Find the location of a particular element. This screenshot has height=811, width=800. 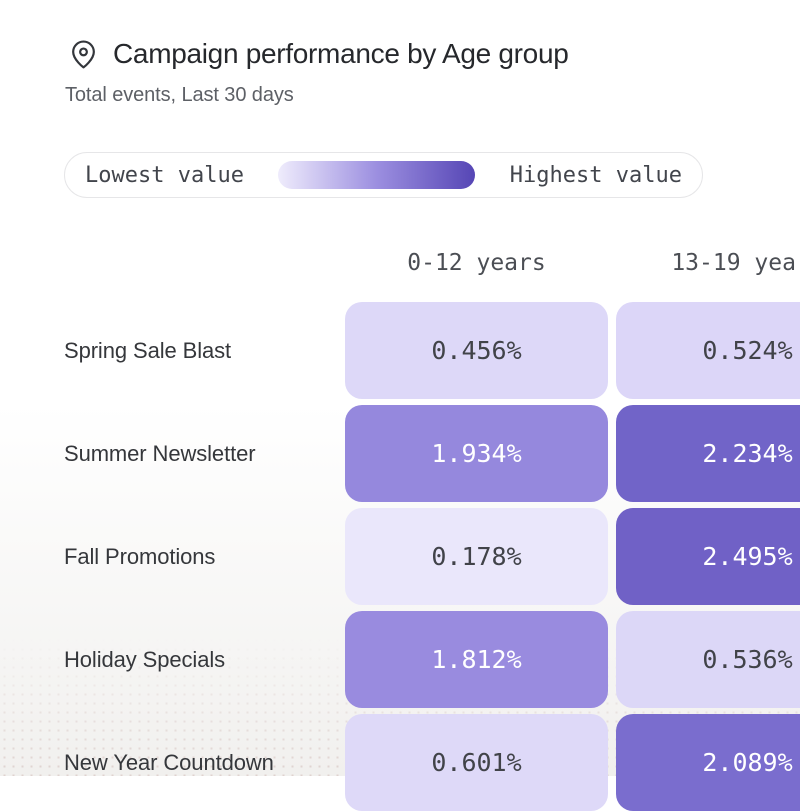

chart-header: Campaign performance by Age group is located at coordinates (318, 54).